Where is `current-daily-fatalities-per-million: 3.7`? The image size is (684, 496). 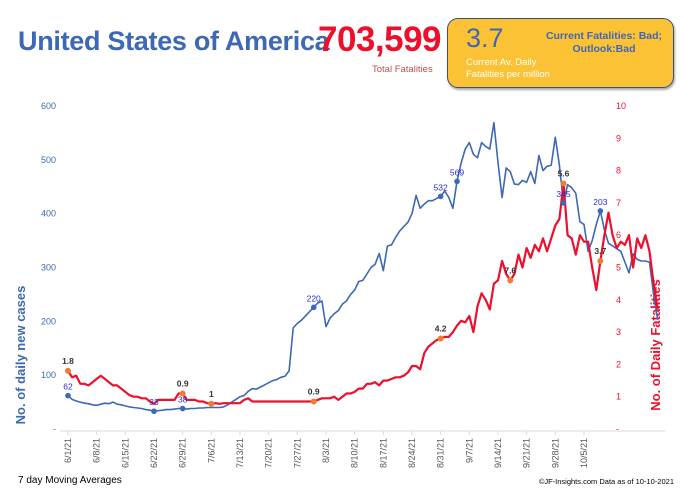 current-daily-fatalities-per-million: 3.7 is located at coordinates (485, 38).